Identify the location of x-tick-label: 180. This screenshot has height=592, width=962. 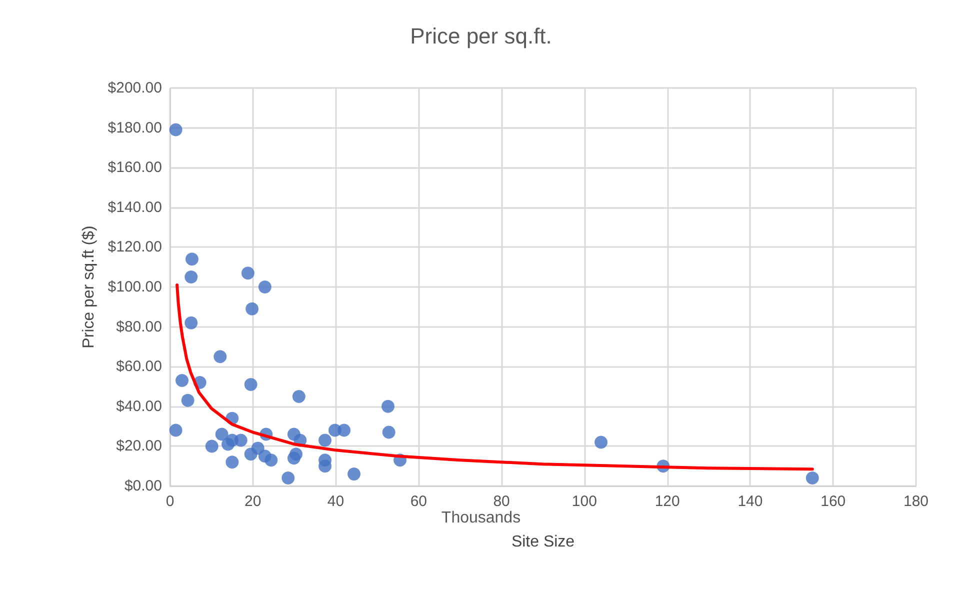
(916, 501).